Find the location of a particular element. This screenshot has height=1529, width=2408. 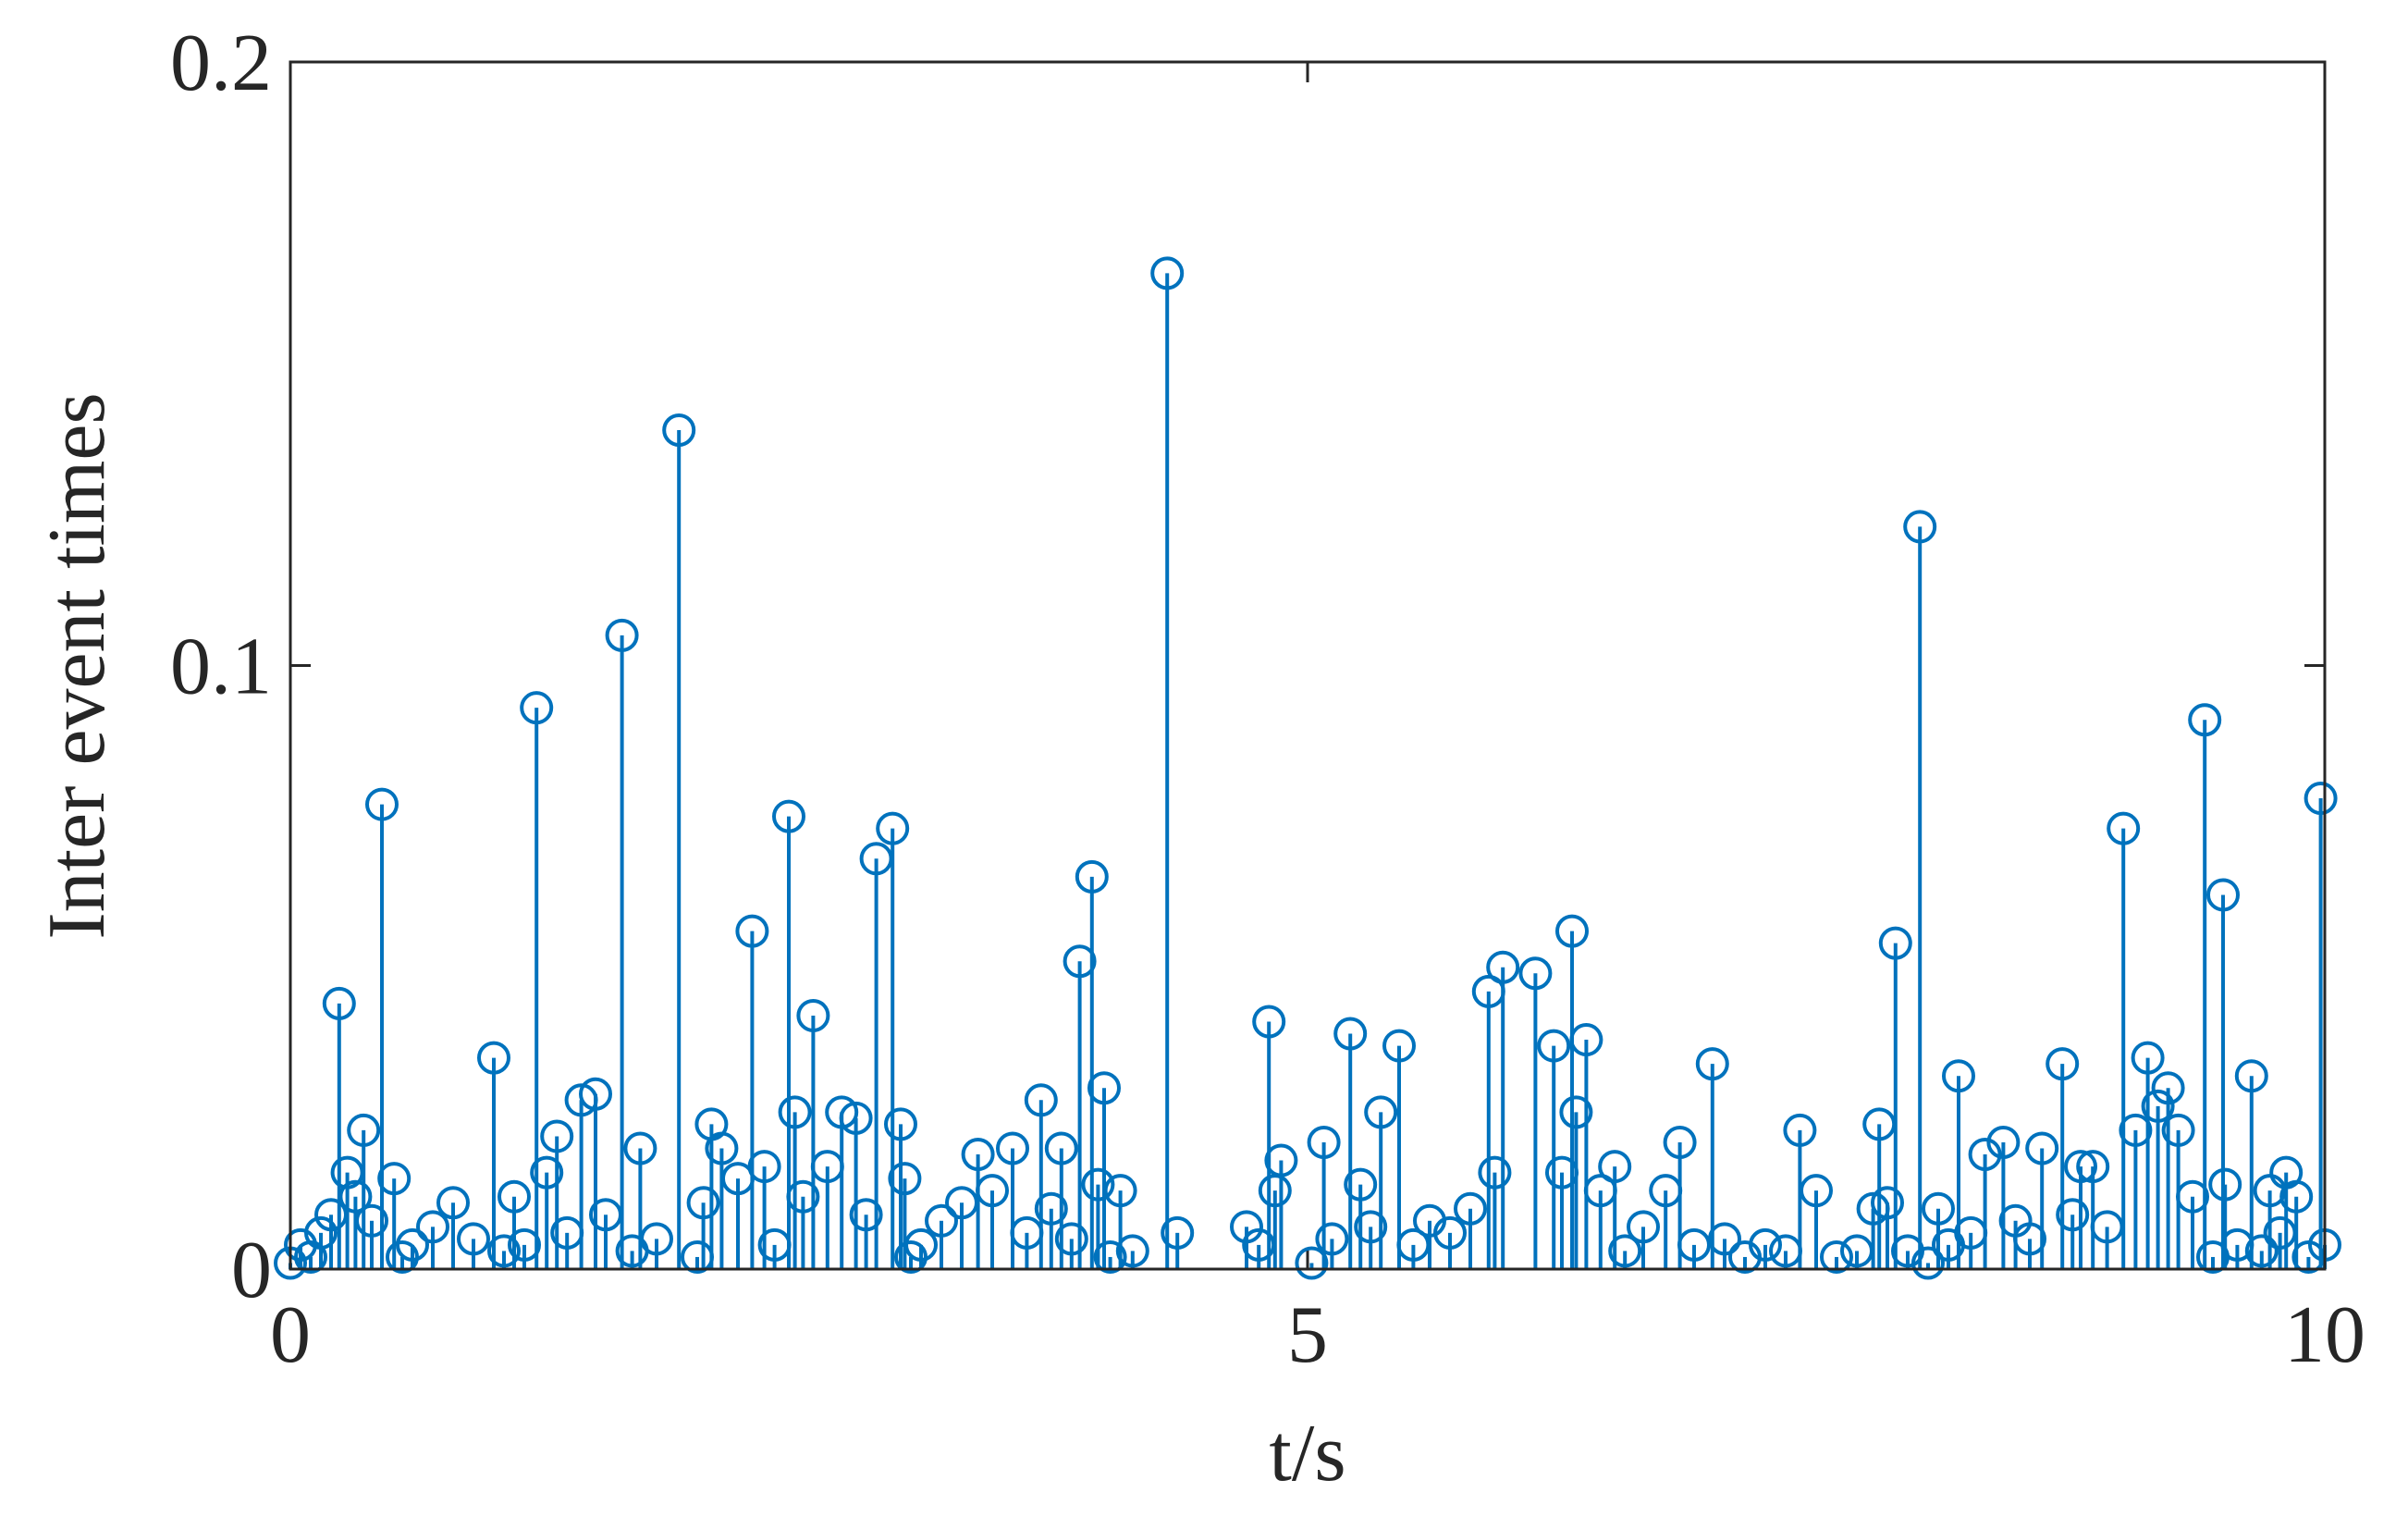

y-tick-label: 0.2 is located at coordinates (221, 63).